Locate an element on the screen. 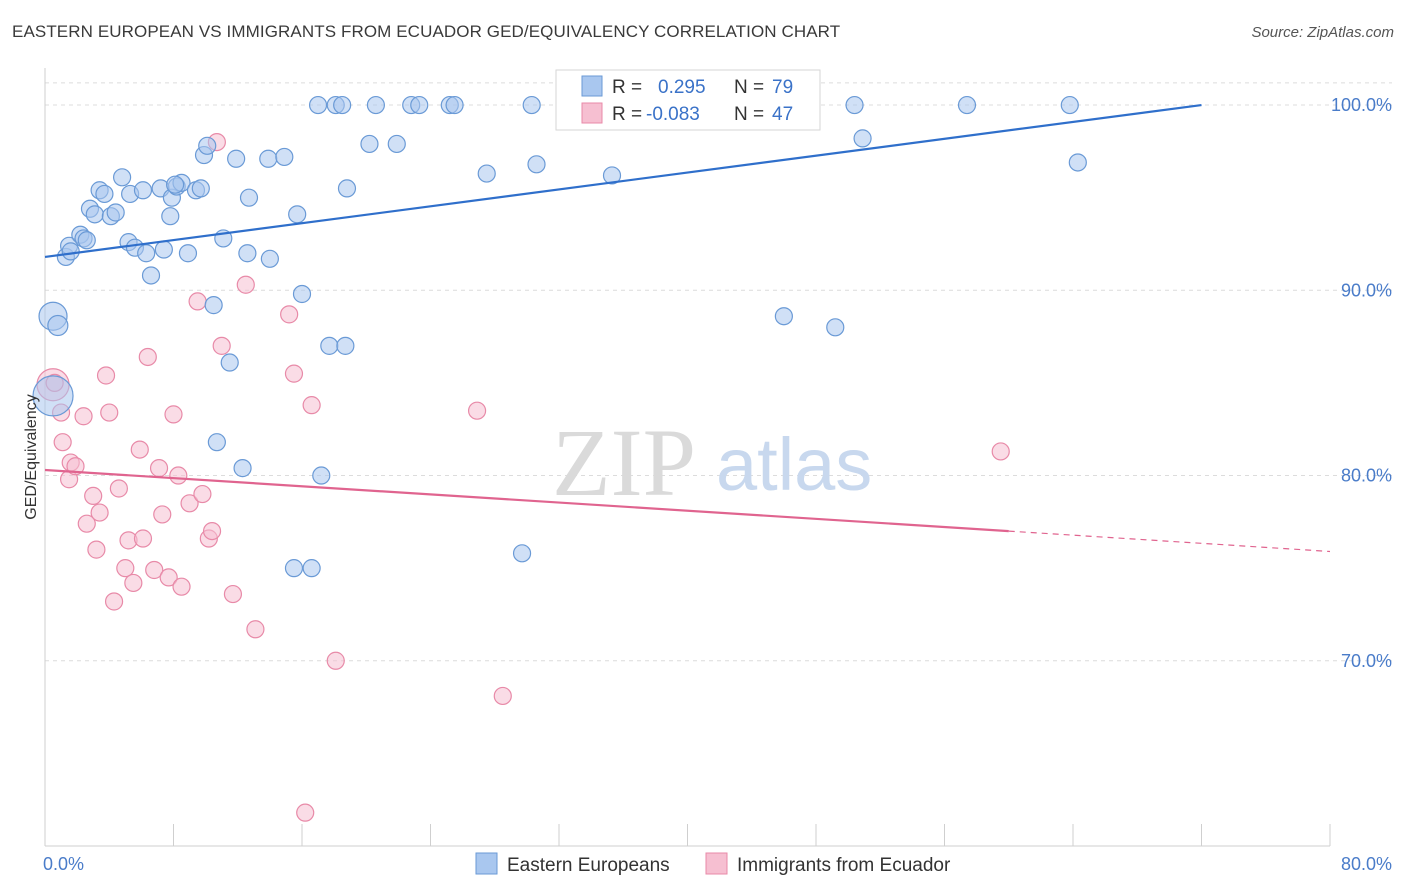 This screenshot has height=892, width=1406. y-axis-title: GED/Equivalency is located at coordinates (31, 456).